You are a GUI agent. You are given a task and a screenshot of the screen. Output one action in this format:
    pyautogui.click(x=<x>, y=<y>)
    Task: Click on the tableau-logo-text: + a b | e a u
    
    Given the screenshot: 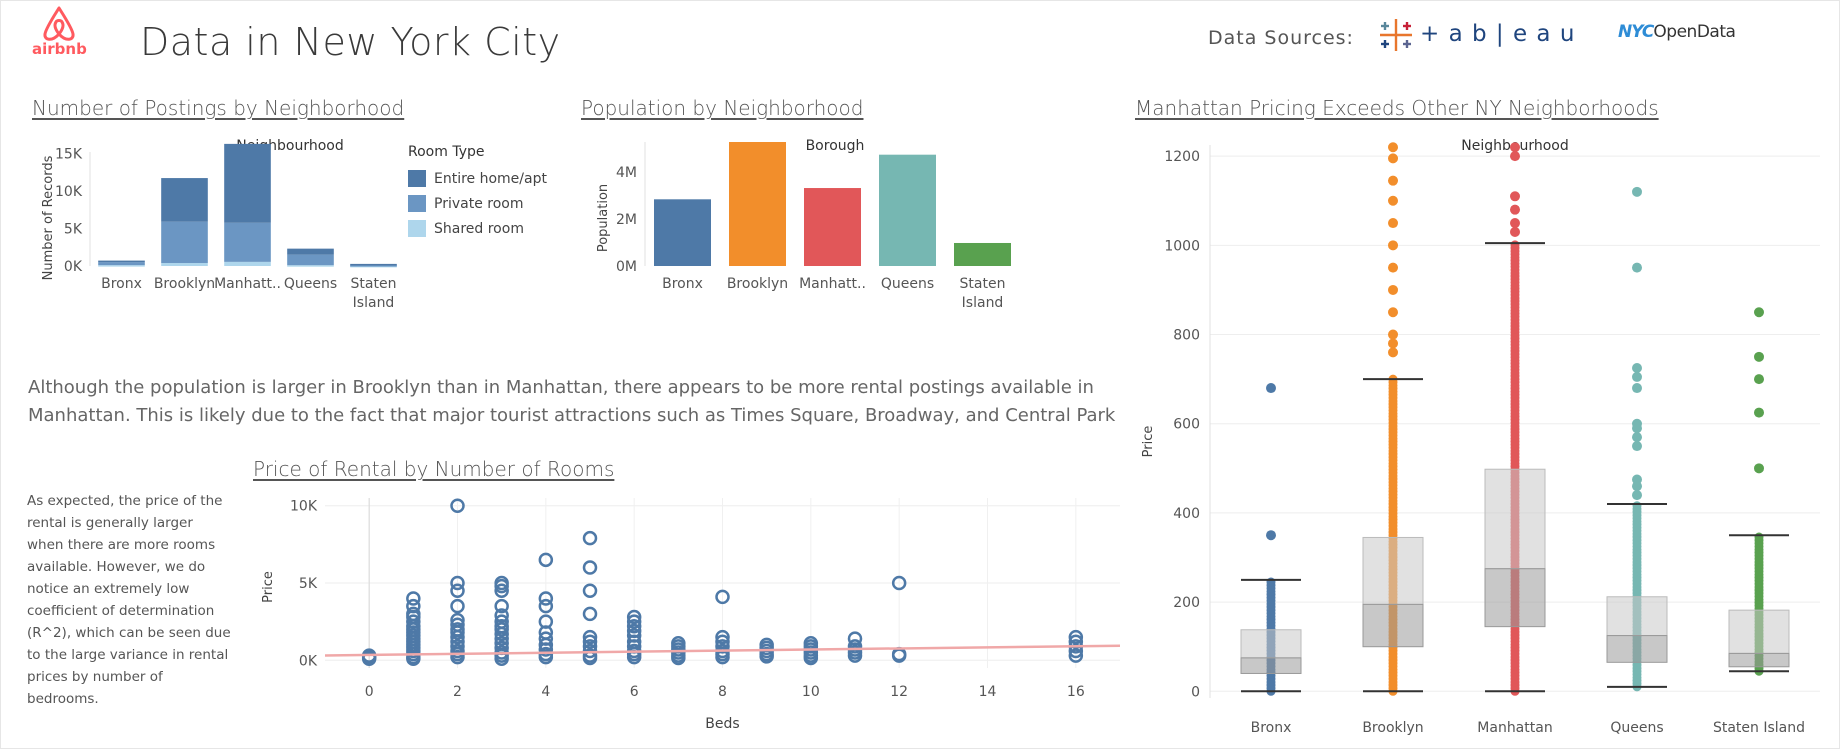 What is the action you would take?
    pyautogui.click(x=1498, y=34)
    